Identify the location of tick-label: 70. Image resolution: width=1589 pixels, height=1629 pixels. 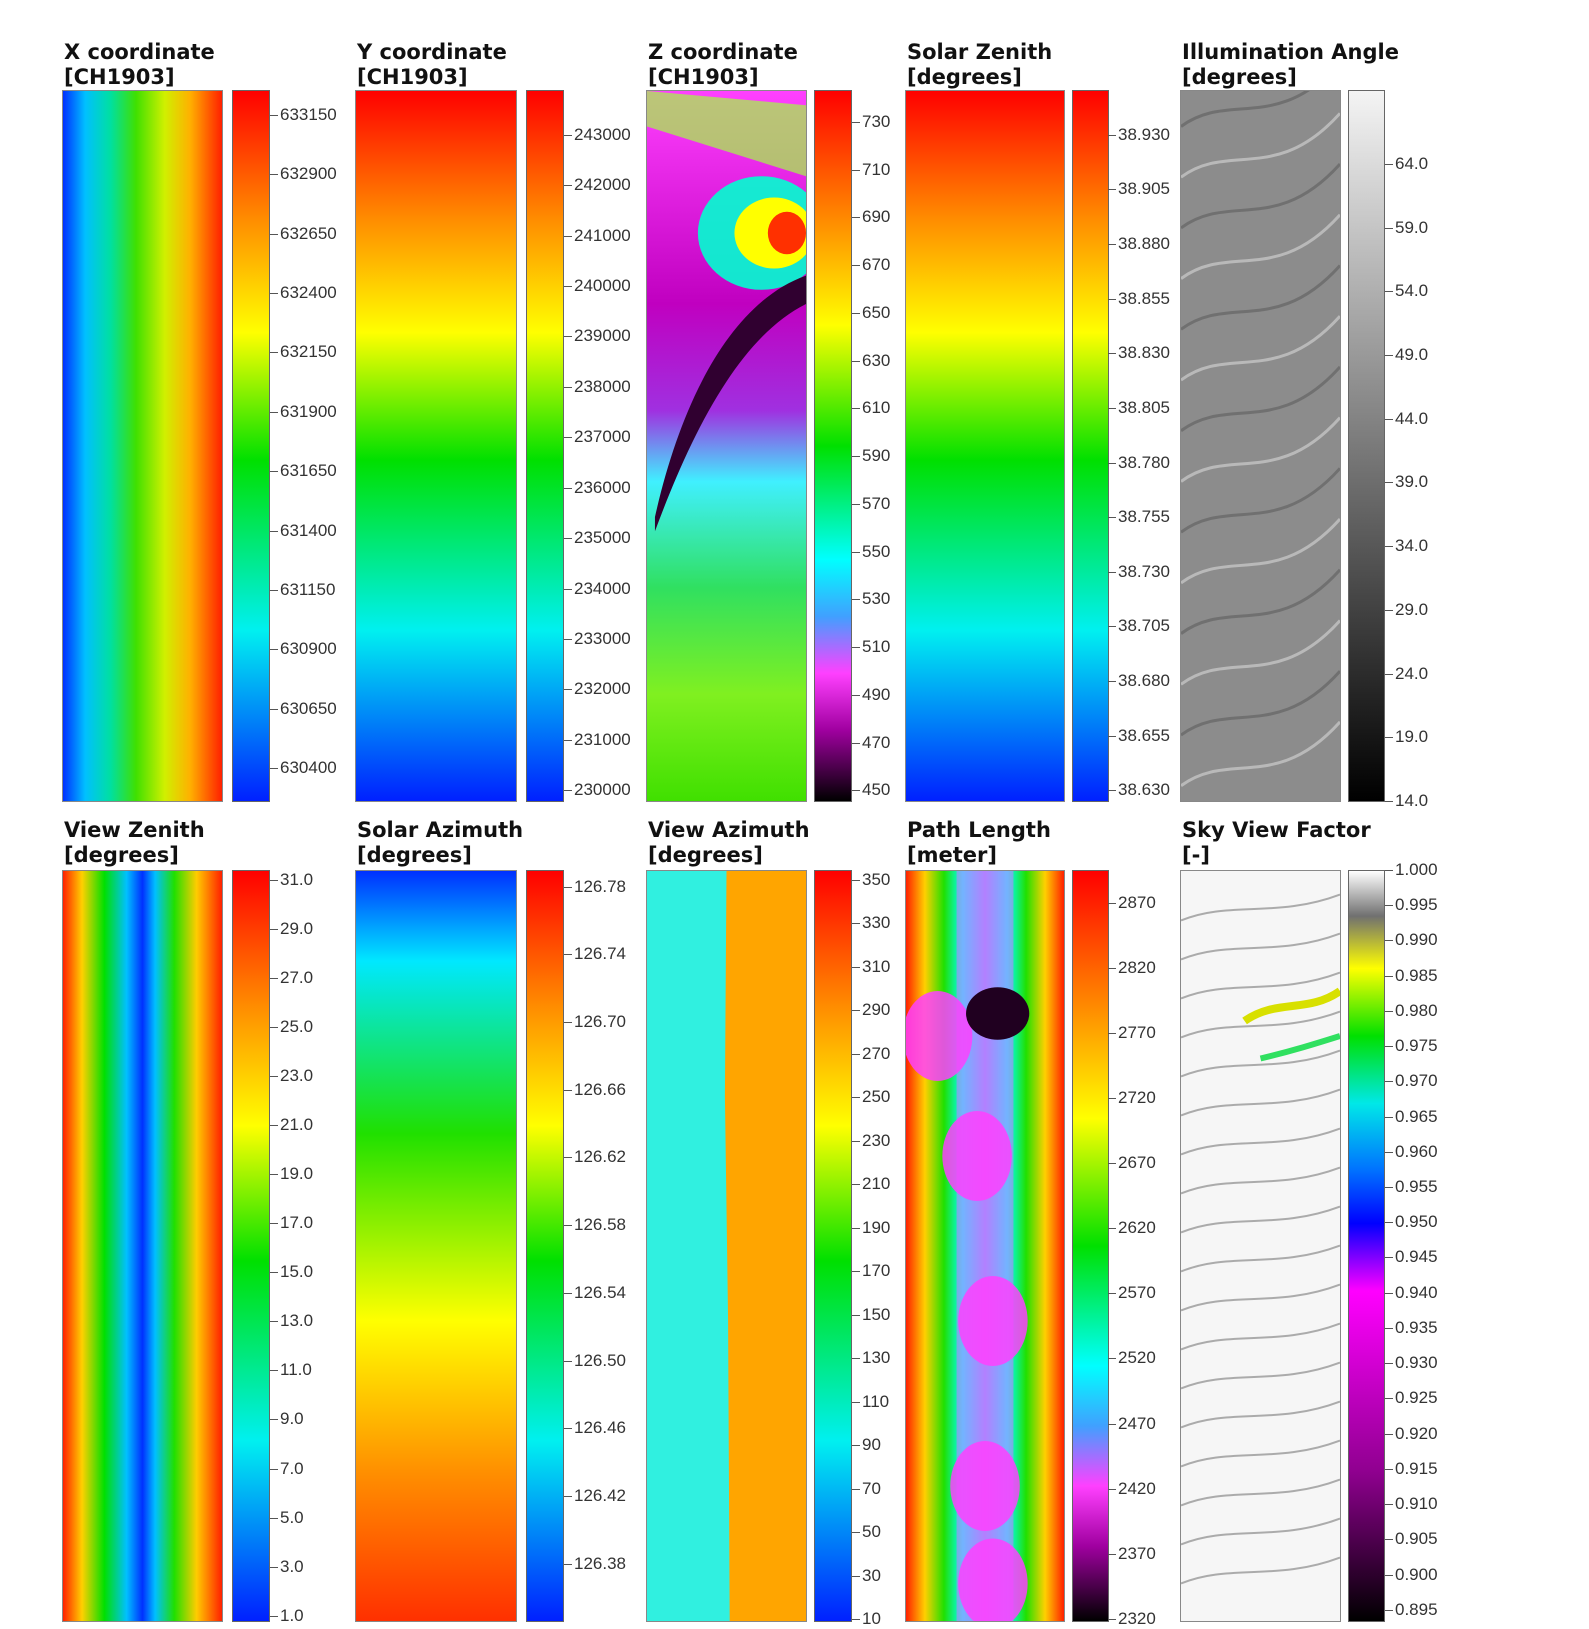
(871, 1488).